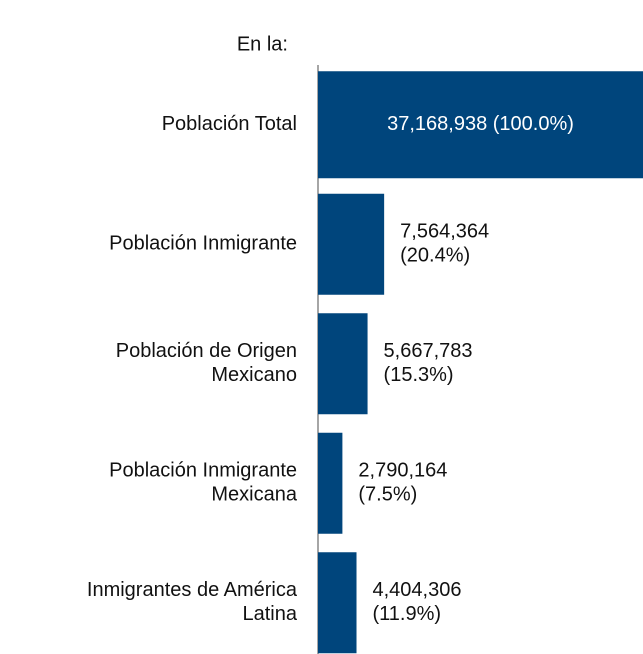 This screenshot has width=643, height=654. I want to click on value-label: (15.3%), so click(419, 375).